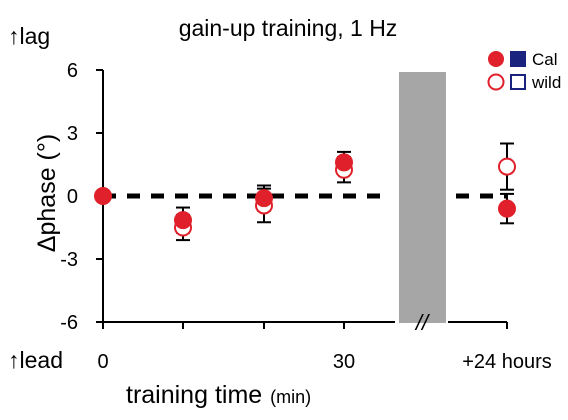 Image resolution: width=568 pixels, height=420 pixels. I want to click on data-point-open, so click(507, 166).